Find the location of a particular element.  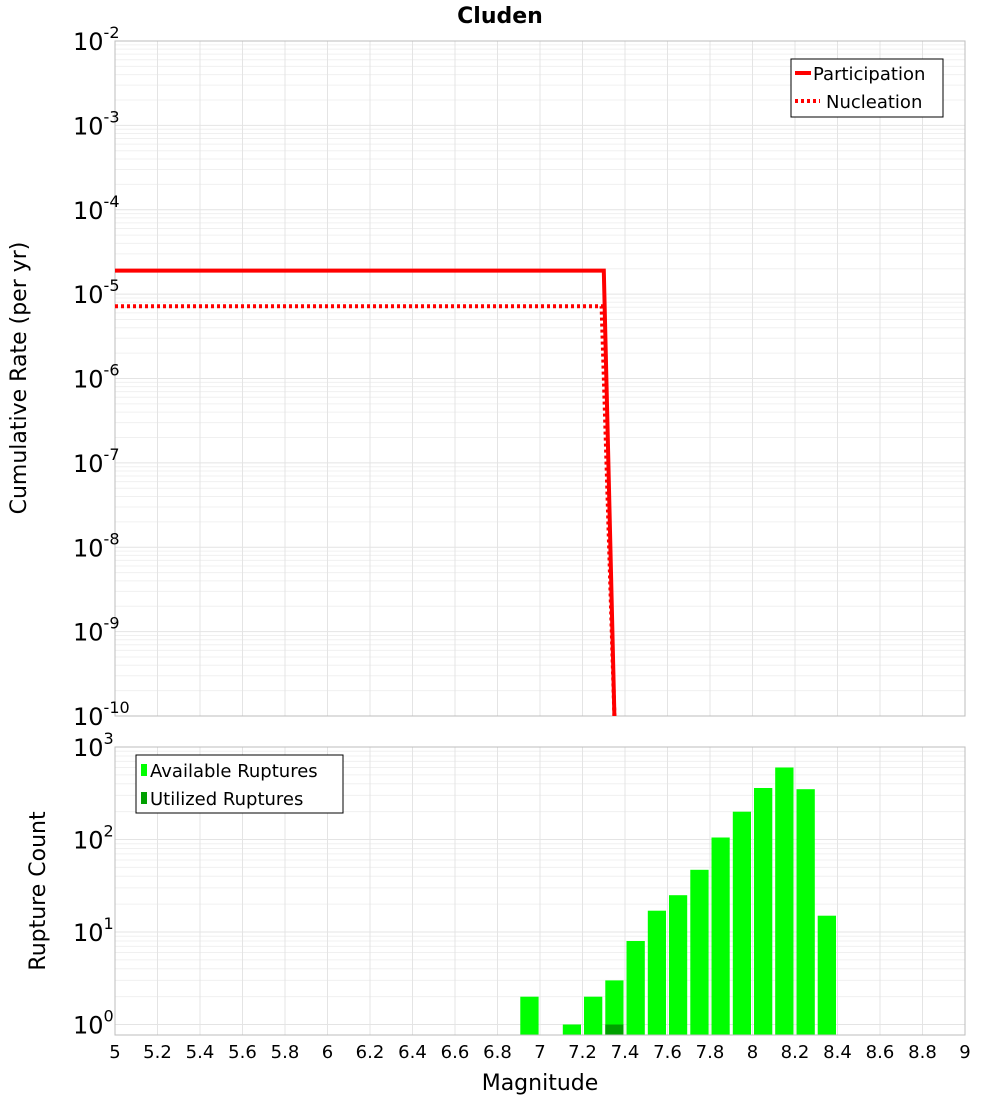

top-y-tick-label: 10⁻⁶ is located at coordinates (96, 377).